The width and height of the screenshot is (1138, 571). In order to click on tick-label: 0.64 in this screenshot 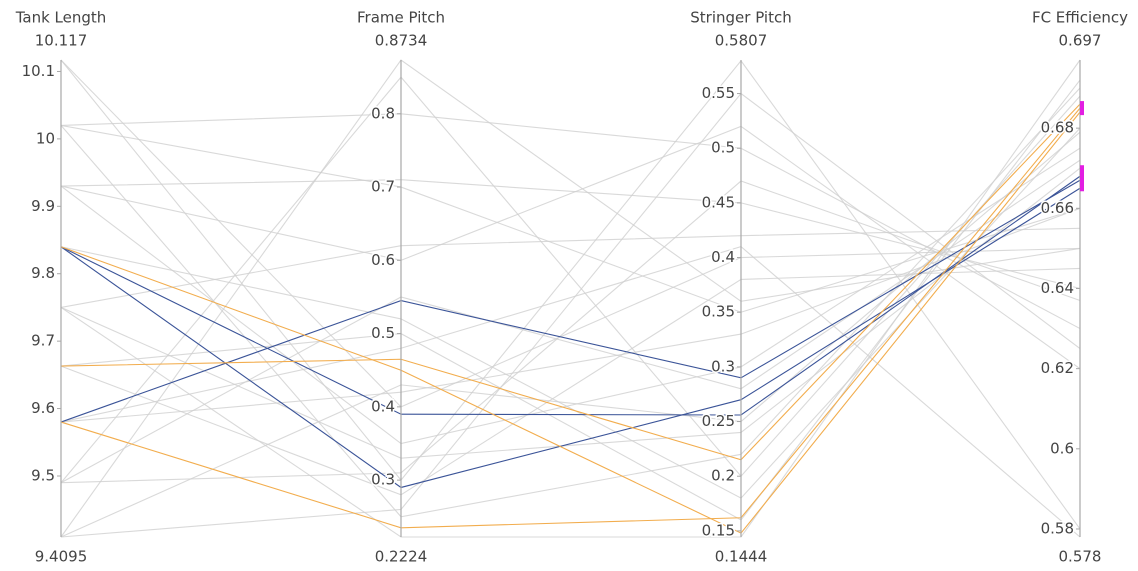, I will do `click(1057, 288)`.